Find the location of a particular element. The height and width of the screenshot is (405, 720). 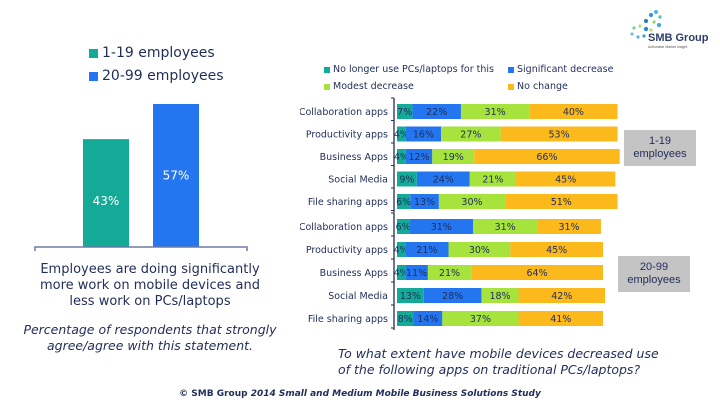

segment-value-label: 64% is located at coordinates (537, 273).